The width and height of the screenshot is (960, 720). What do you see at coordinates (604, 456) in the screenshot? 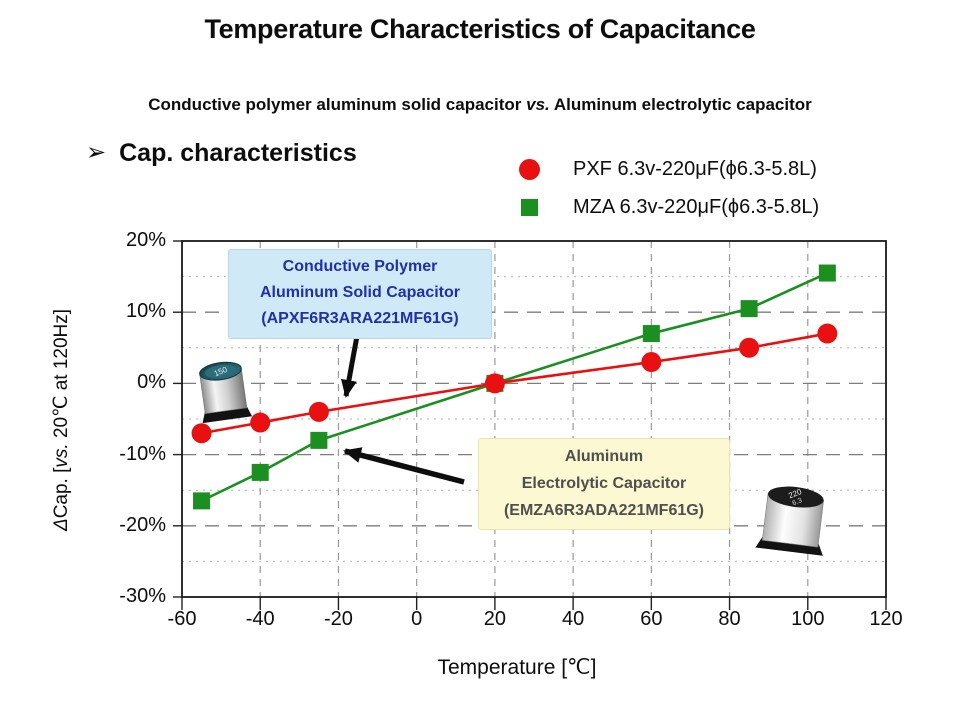
I see `annotation-line: Aluminum` at bounding box center [604, 456].